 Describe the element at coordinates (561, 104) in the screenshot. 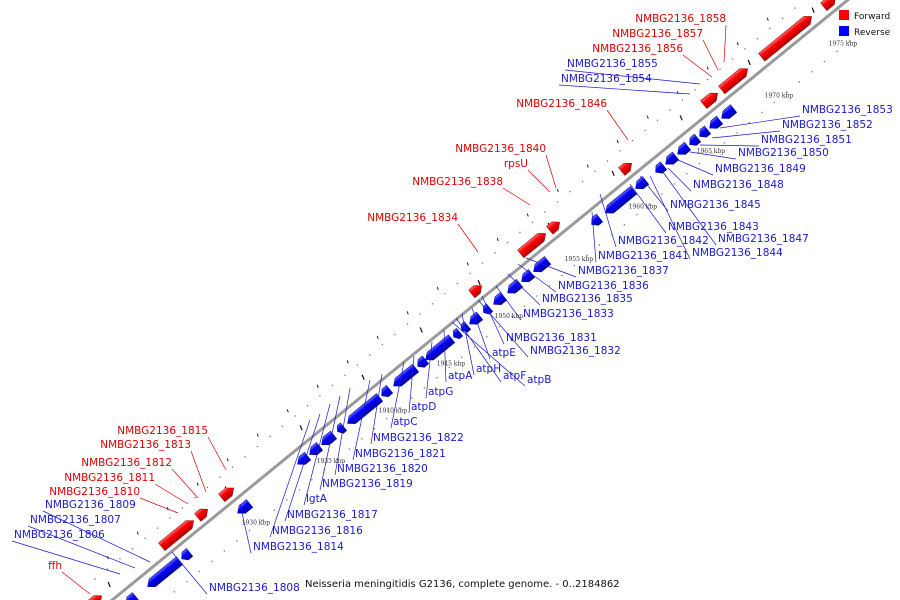

I see `gene-label: NMBG2136_1846` at that location.